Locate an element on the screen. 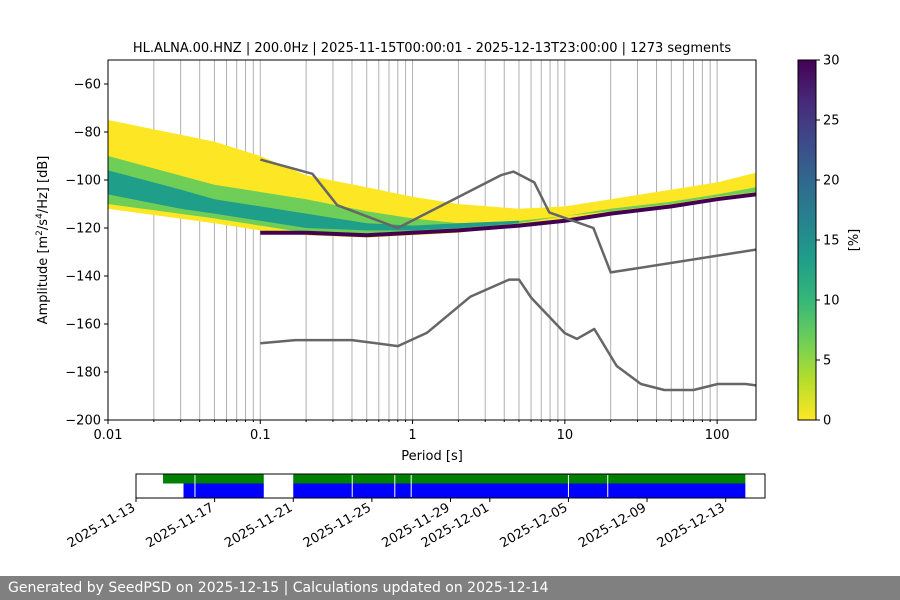 This screenshot has width=900, height=600. colorbar is located at coordinates (807, 240).